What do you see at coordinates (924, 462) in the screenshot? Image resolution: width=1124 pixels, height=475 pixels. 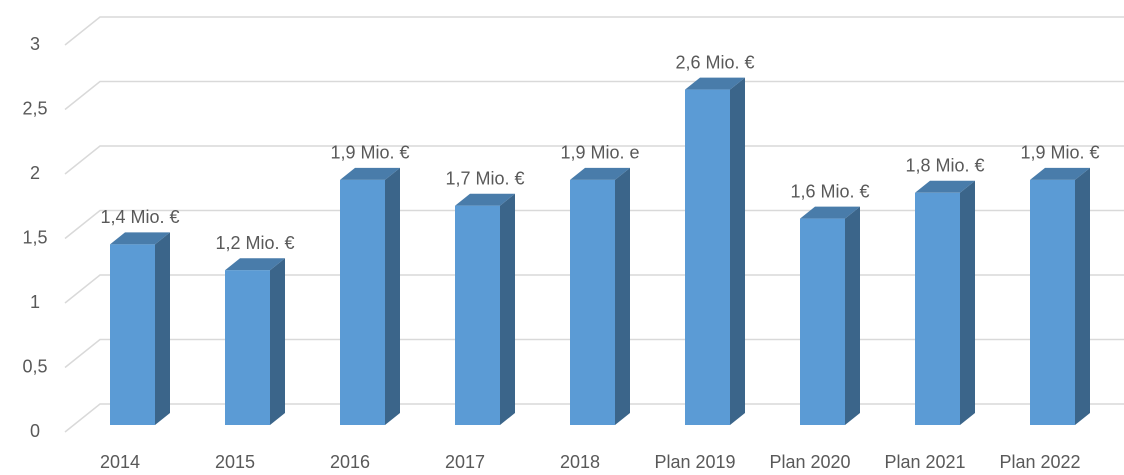 I see `x-tick-label: Plan 2021` at bounding box center [924, 462].